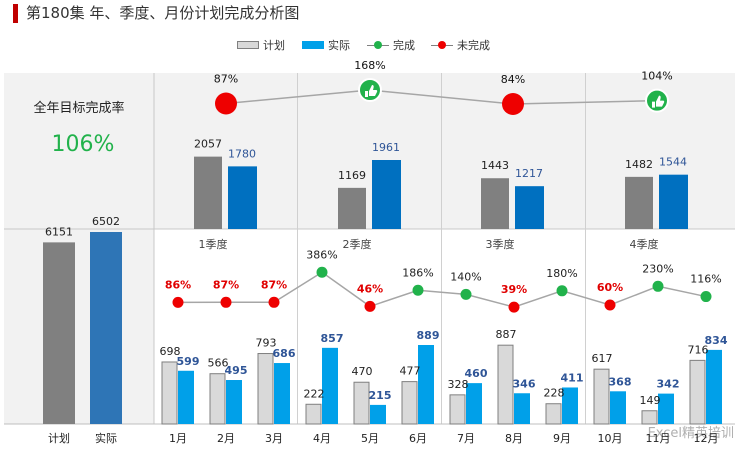 Image resolution: width=739 pixels, height=451 pixels. What do you see at coordinates (248, 45) in the screenshot?
I see `legend-swatch-plan` at bounding box center [248, 45].